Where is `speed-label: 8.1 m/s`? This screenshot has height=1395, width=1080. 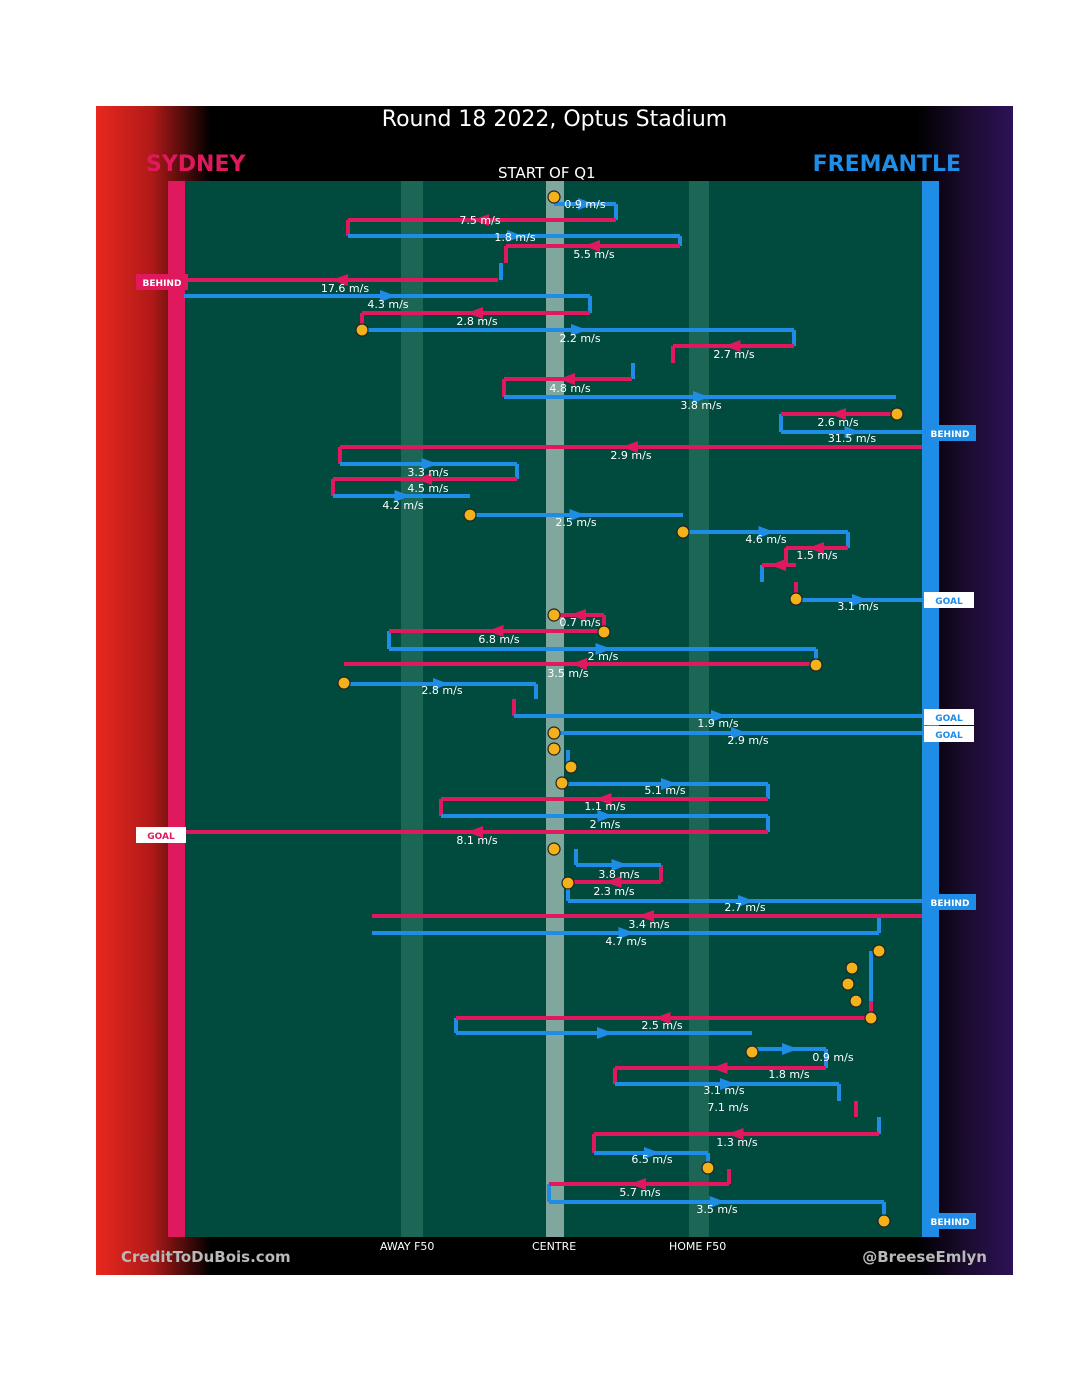
speed-label: 8.1 m/s is located at coordinates (476, 840).